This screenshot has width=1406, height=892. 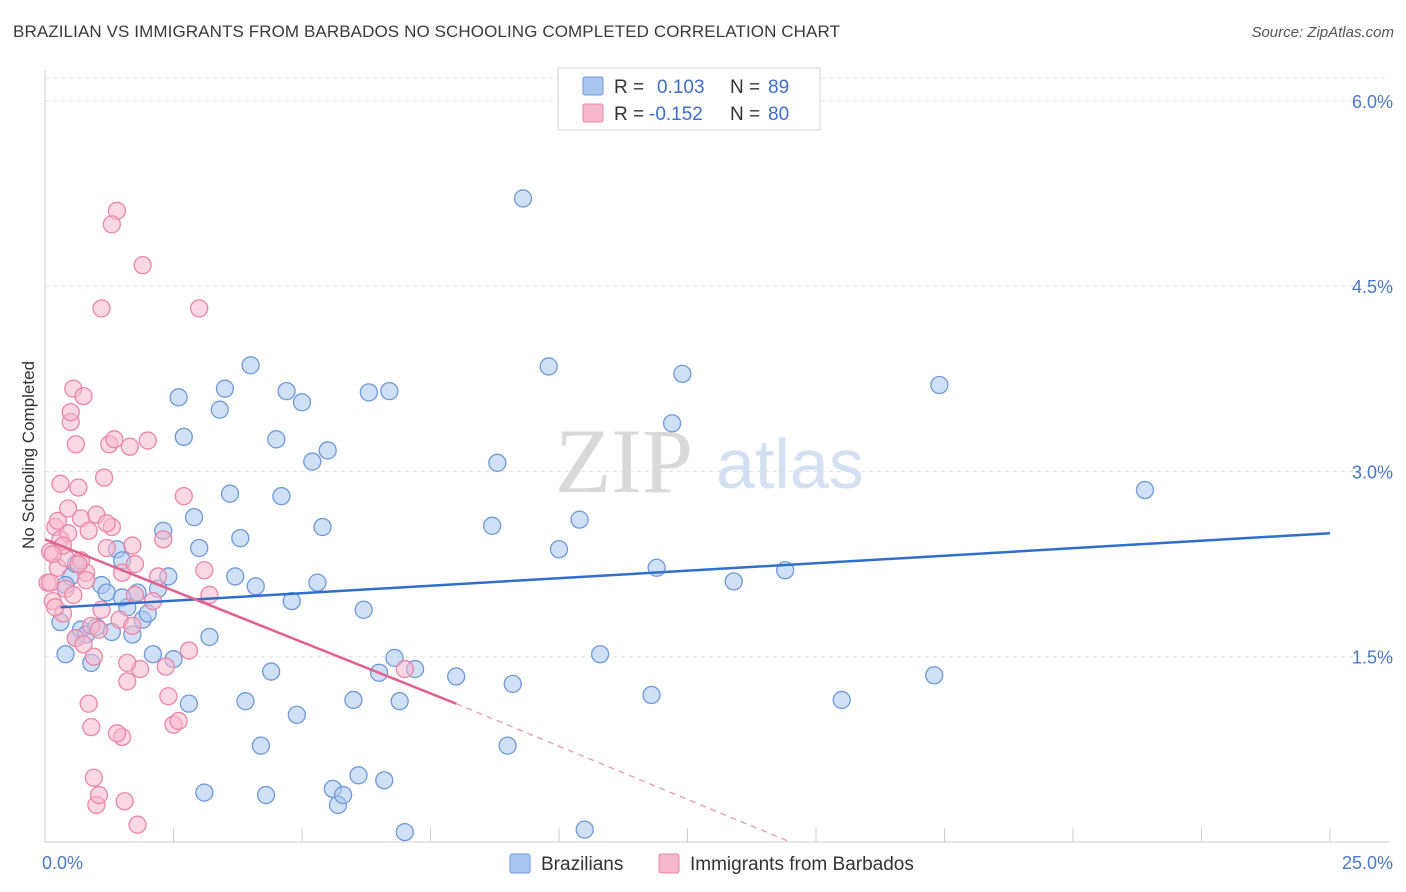 What do you see at coordinates (1372, 472) in the screenshot?
I see `y-tick-label: 3.0%` at bounding box center [1372, 472].